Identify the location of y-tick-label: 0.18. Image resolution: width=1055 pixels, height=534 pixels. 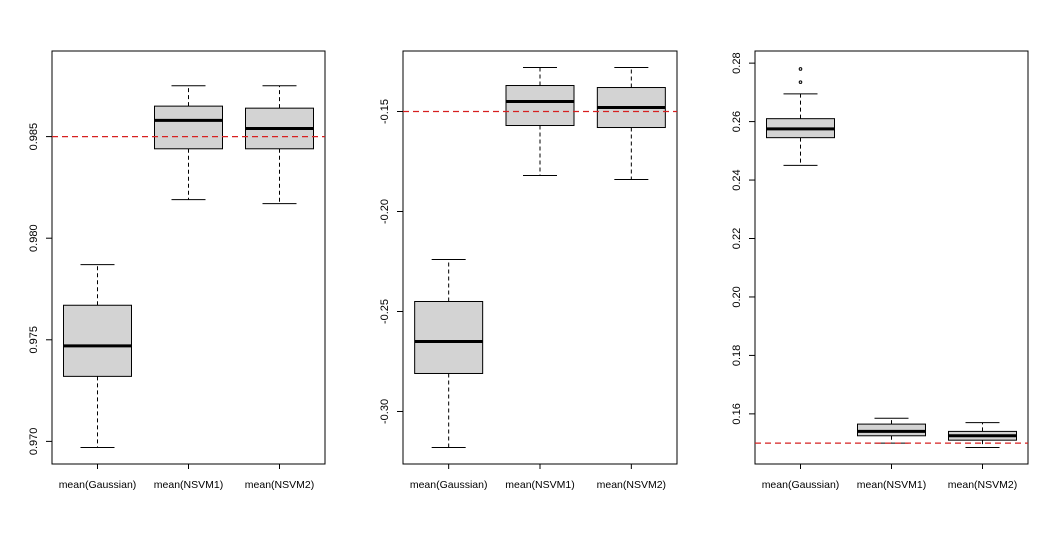
(737, 355).